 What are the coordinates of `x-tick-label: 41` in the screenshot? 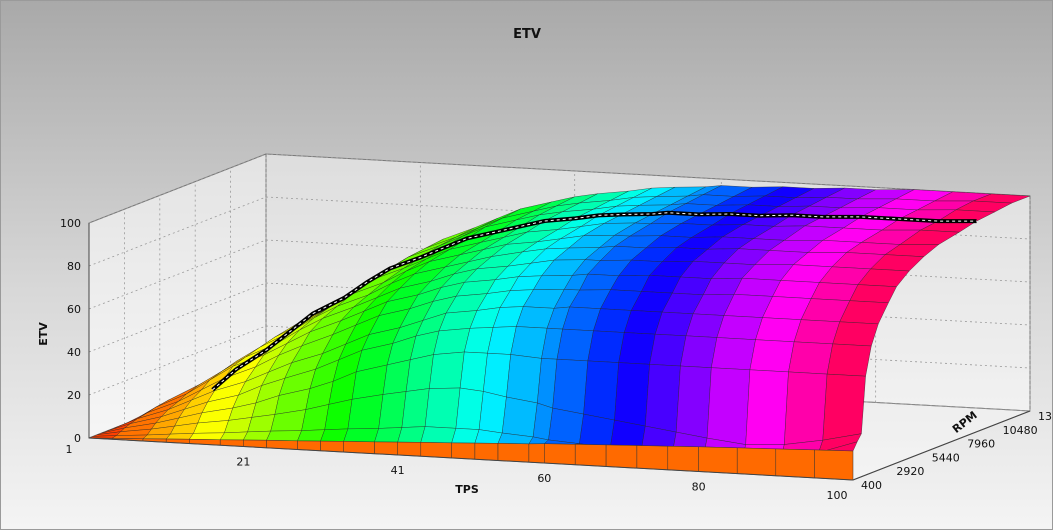 It's located at (398, 470).